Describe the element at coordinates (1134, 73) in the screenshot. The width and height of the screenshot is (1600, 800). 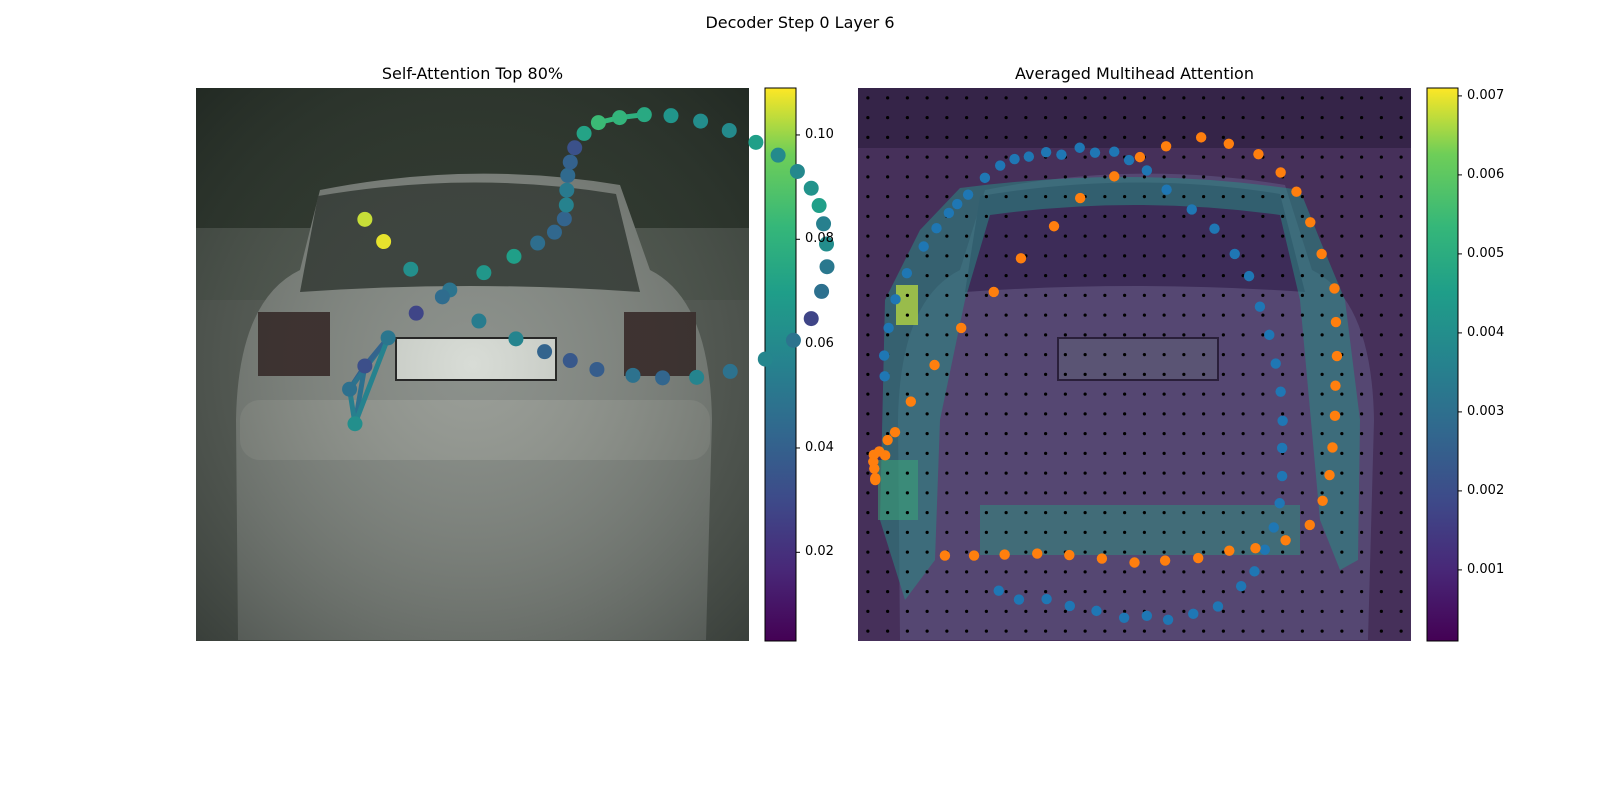
I see `right-panel-title: Averaged Multihead Attention` at that location.